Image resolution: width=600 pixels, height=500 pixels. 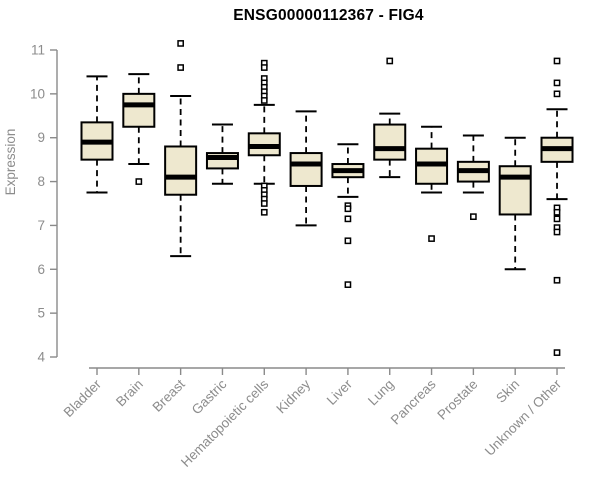 I want to click on box-group-gastric, so click(x=222, y=154).